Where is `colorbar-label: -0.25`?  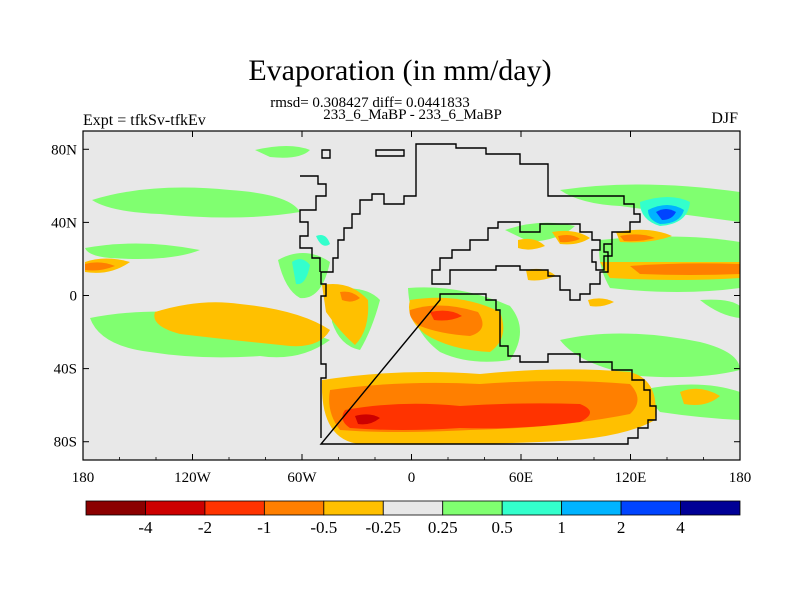
colorbar-label: -0.25 is located at coordinates (383, 527).